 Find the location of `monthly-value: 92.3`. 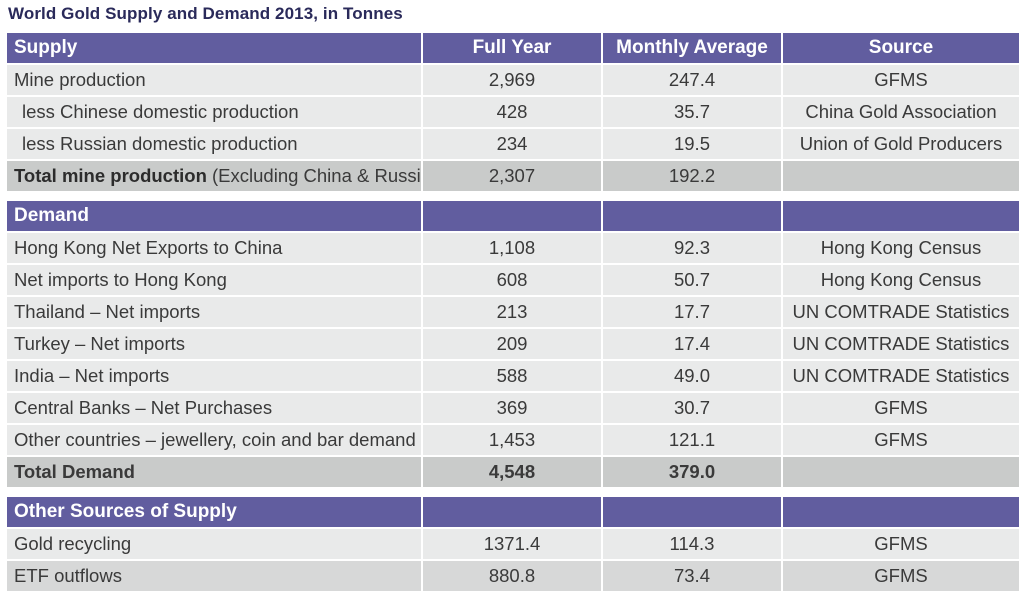

monthly-value: 92.3 is located at coordinates (692, 248).